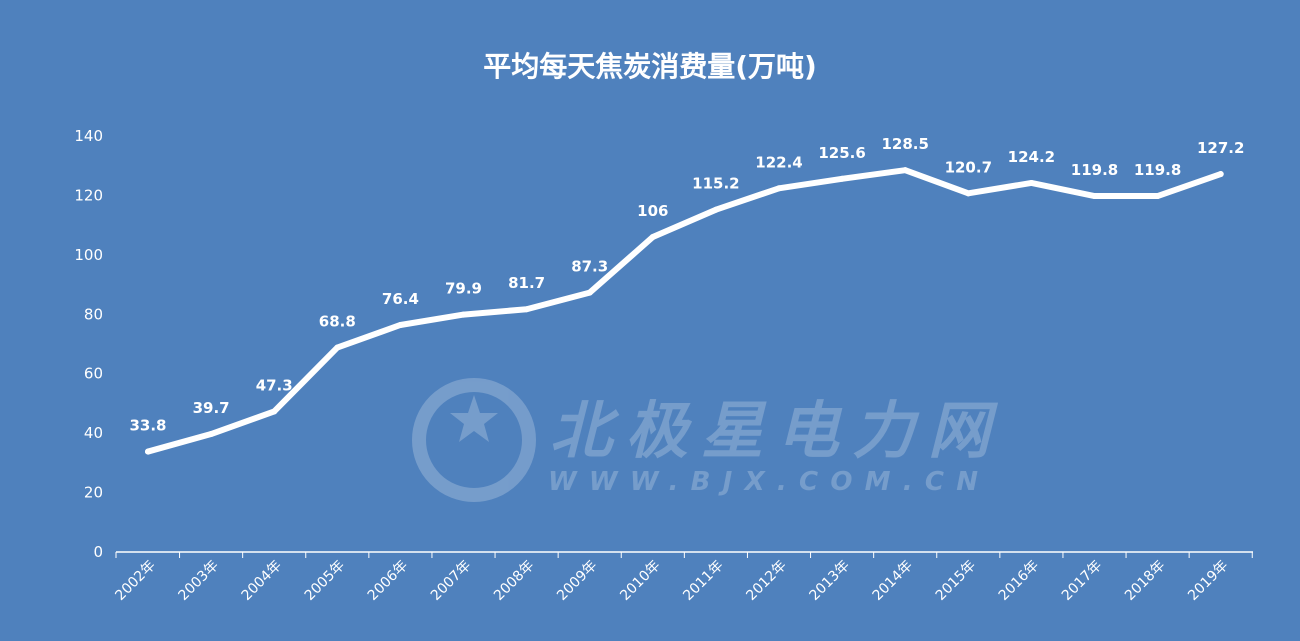  What do you see at coordinates (211, 408) in the screenshot?
I see `data-label: 39.7` at bounding box center [211, 408].